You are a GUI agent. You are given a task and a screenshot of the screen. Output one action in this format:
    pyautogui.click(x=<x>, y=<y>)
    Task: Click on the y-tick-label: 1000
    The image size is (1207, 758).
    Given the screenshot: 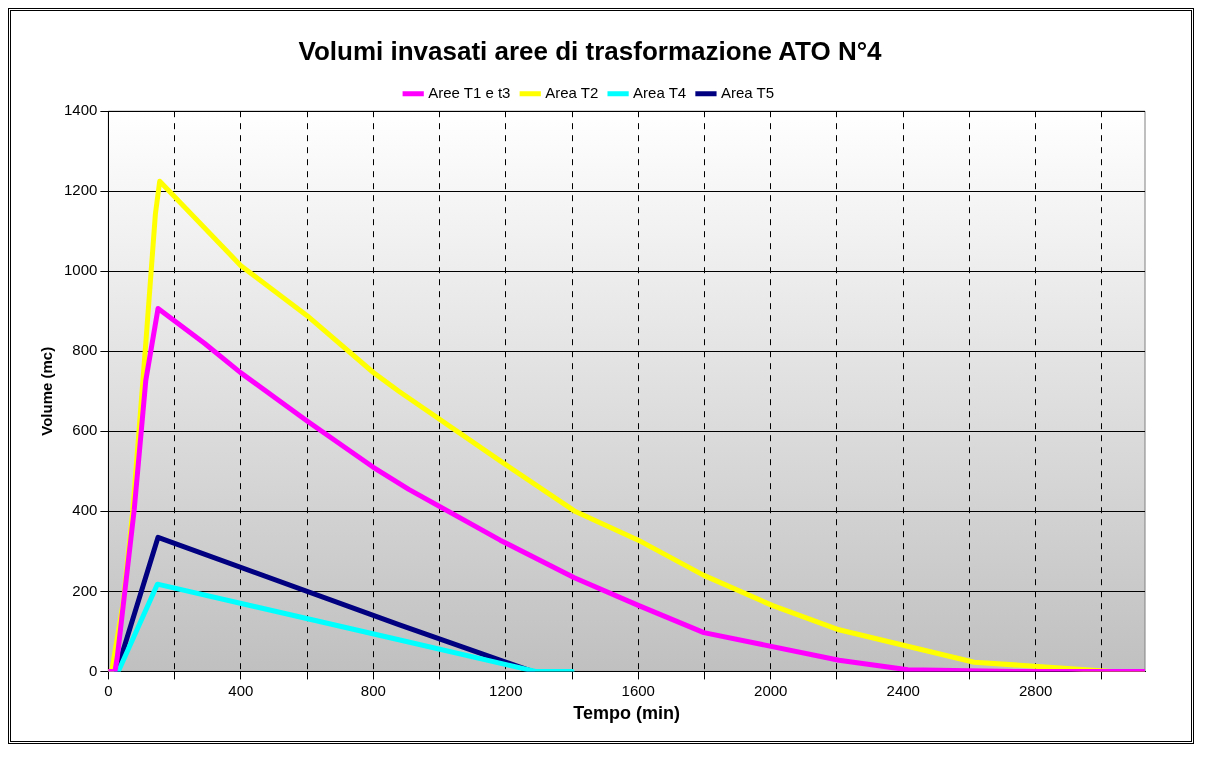 What is the action you would take?
    pyautogui.click(x=80, y=270)
    